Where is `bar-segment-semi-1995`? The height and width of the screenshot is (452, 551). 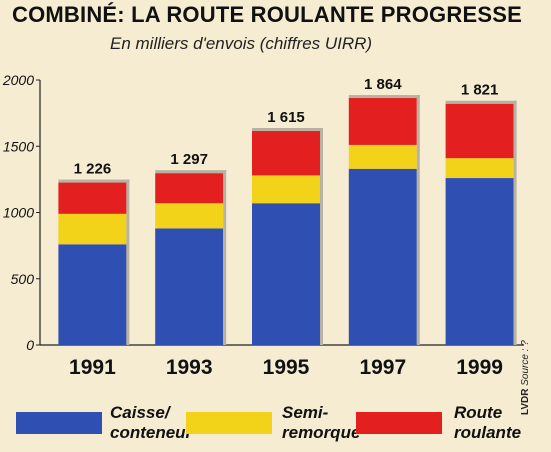
bar-segment-semi-1995 is located at coordinates (286, 189).